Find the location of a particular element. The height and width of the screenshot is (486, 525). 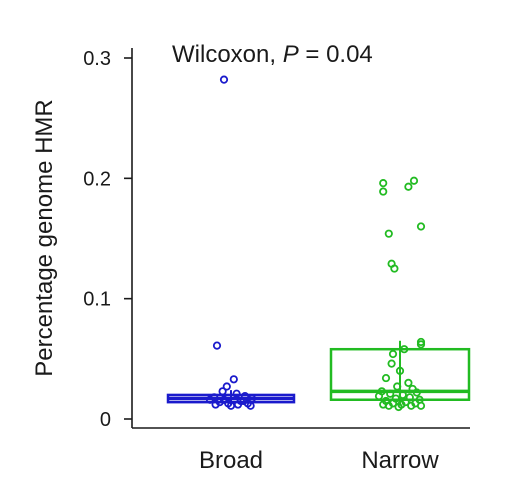

x-tick-label: Broad is located at coordinates (231, 460).